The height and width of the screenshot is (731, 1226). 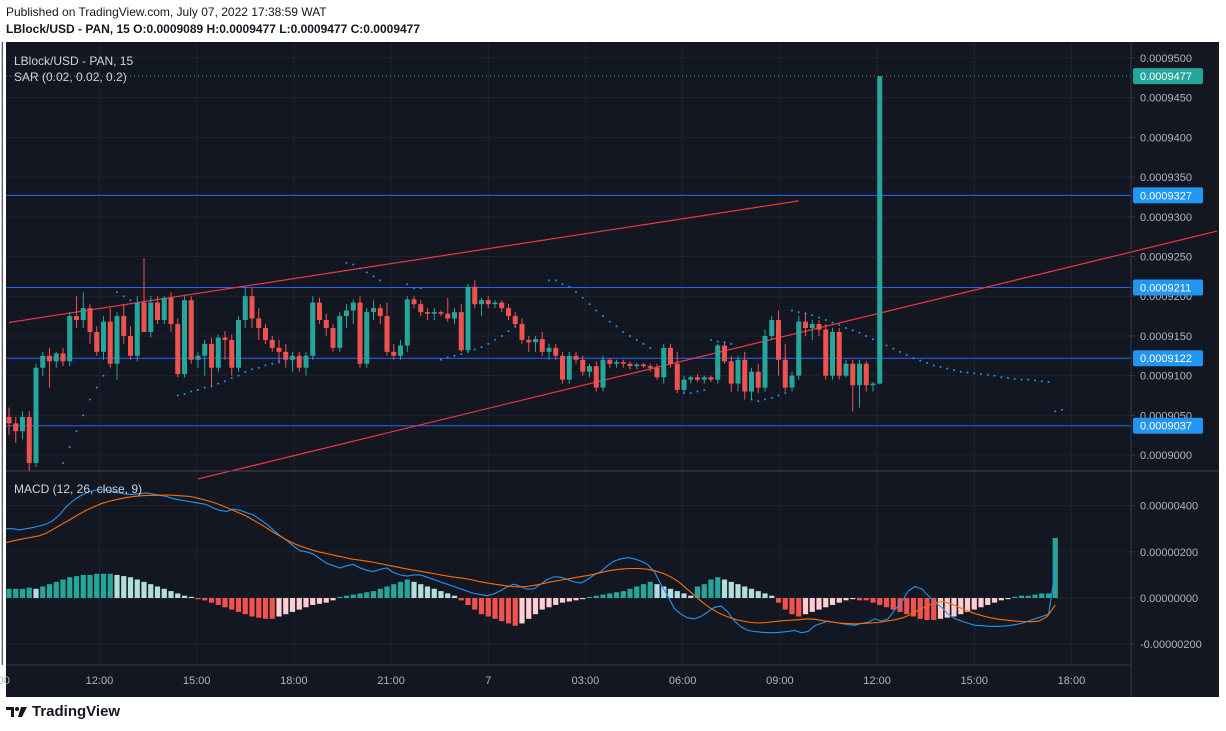 I want to click on price-tick-label: 0.0009350, so click(x=1166, y=178).